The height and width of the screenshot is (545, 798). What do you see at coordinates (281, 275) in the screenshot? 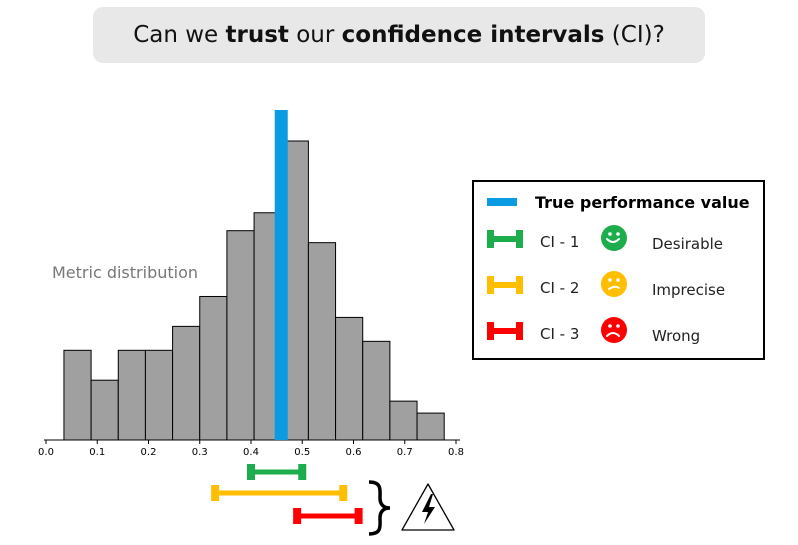
I see `true-value-line` at bounding box center [281, 275].